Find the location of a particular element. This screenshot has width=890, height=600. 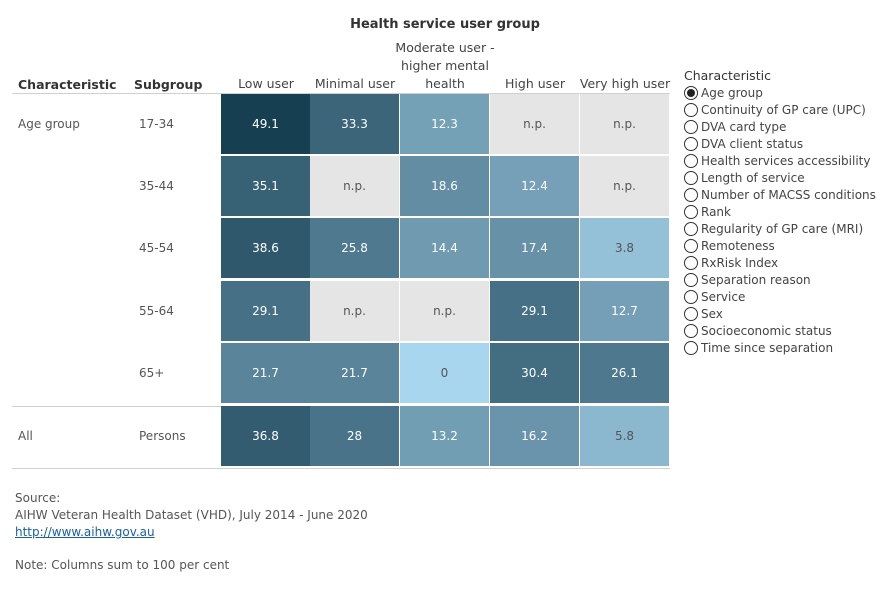

legend-option: Sex is located at coordinates (784, 313).